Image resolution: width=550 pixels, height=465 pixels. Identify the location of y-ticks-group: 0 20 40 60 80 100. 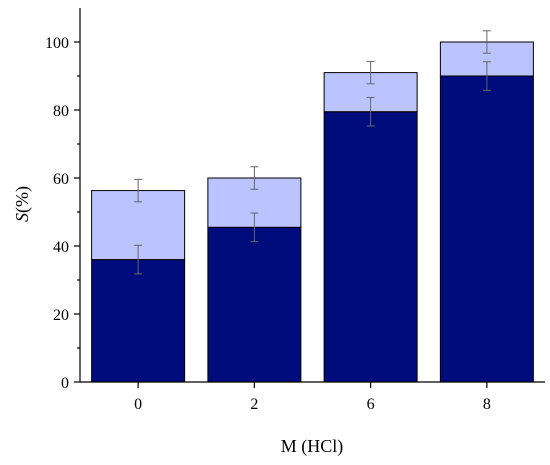
(62, 213).